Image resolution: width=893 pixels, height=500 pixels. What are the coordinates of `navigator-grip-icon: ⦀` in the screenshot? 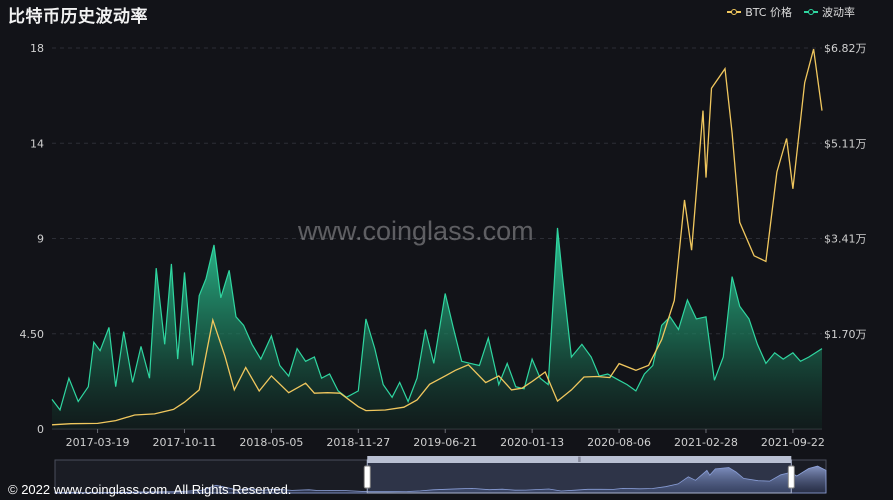 It's located at (579, 460).